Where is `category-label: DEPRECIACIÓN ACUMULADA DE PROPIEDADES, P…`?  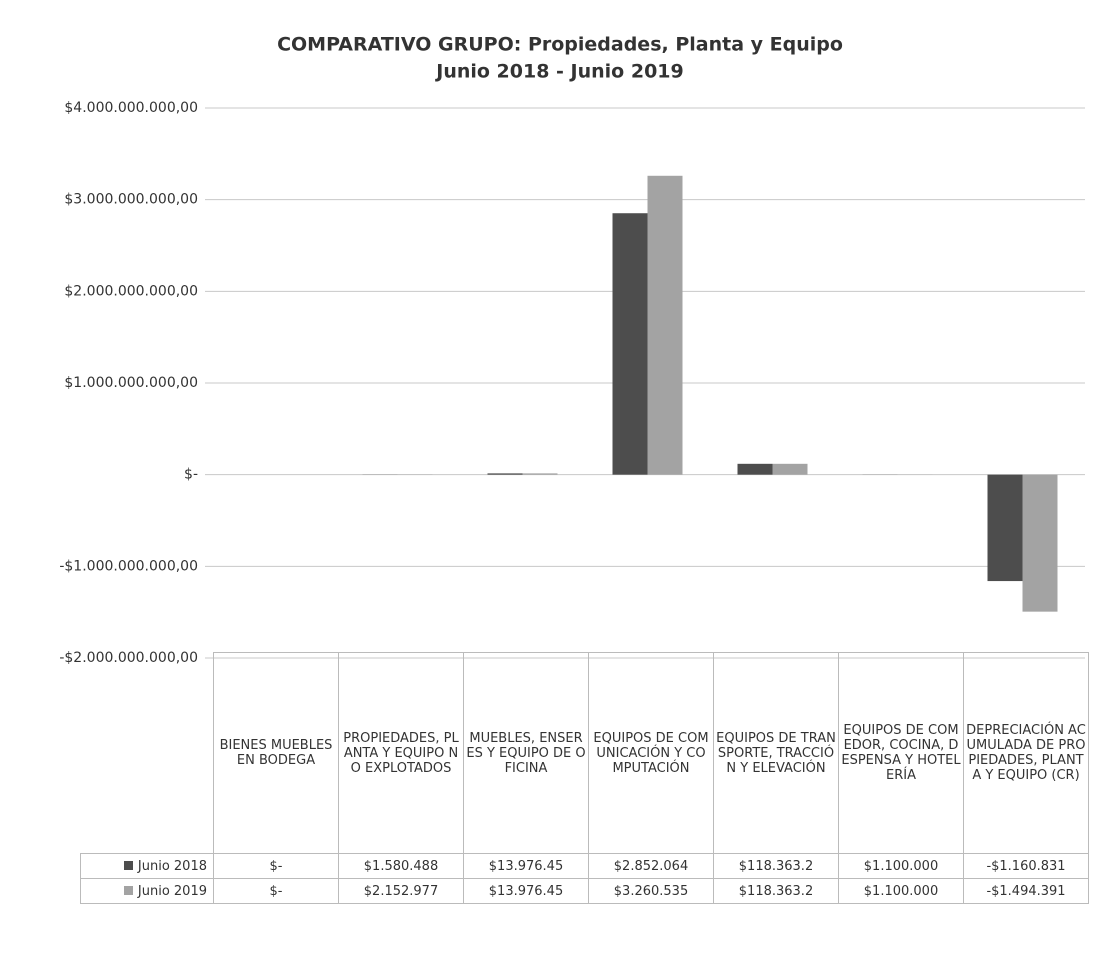 category-label: DEPRECIACIÓN ACUMULADA DE PROPIEDADES, P… is located at coordinates (1026, 753).